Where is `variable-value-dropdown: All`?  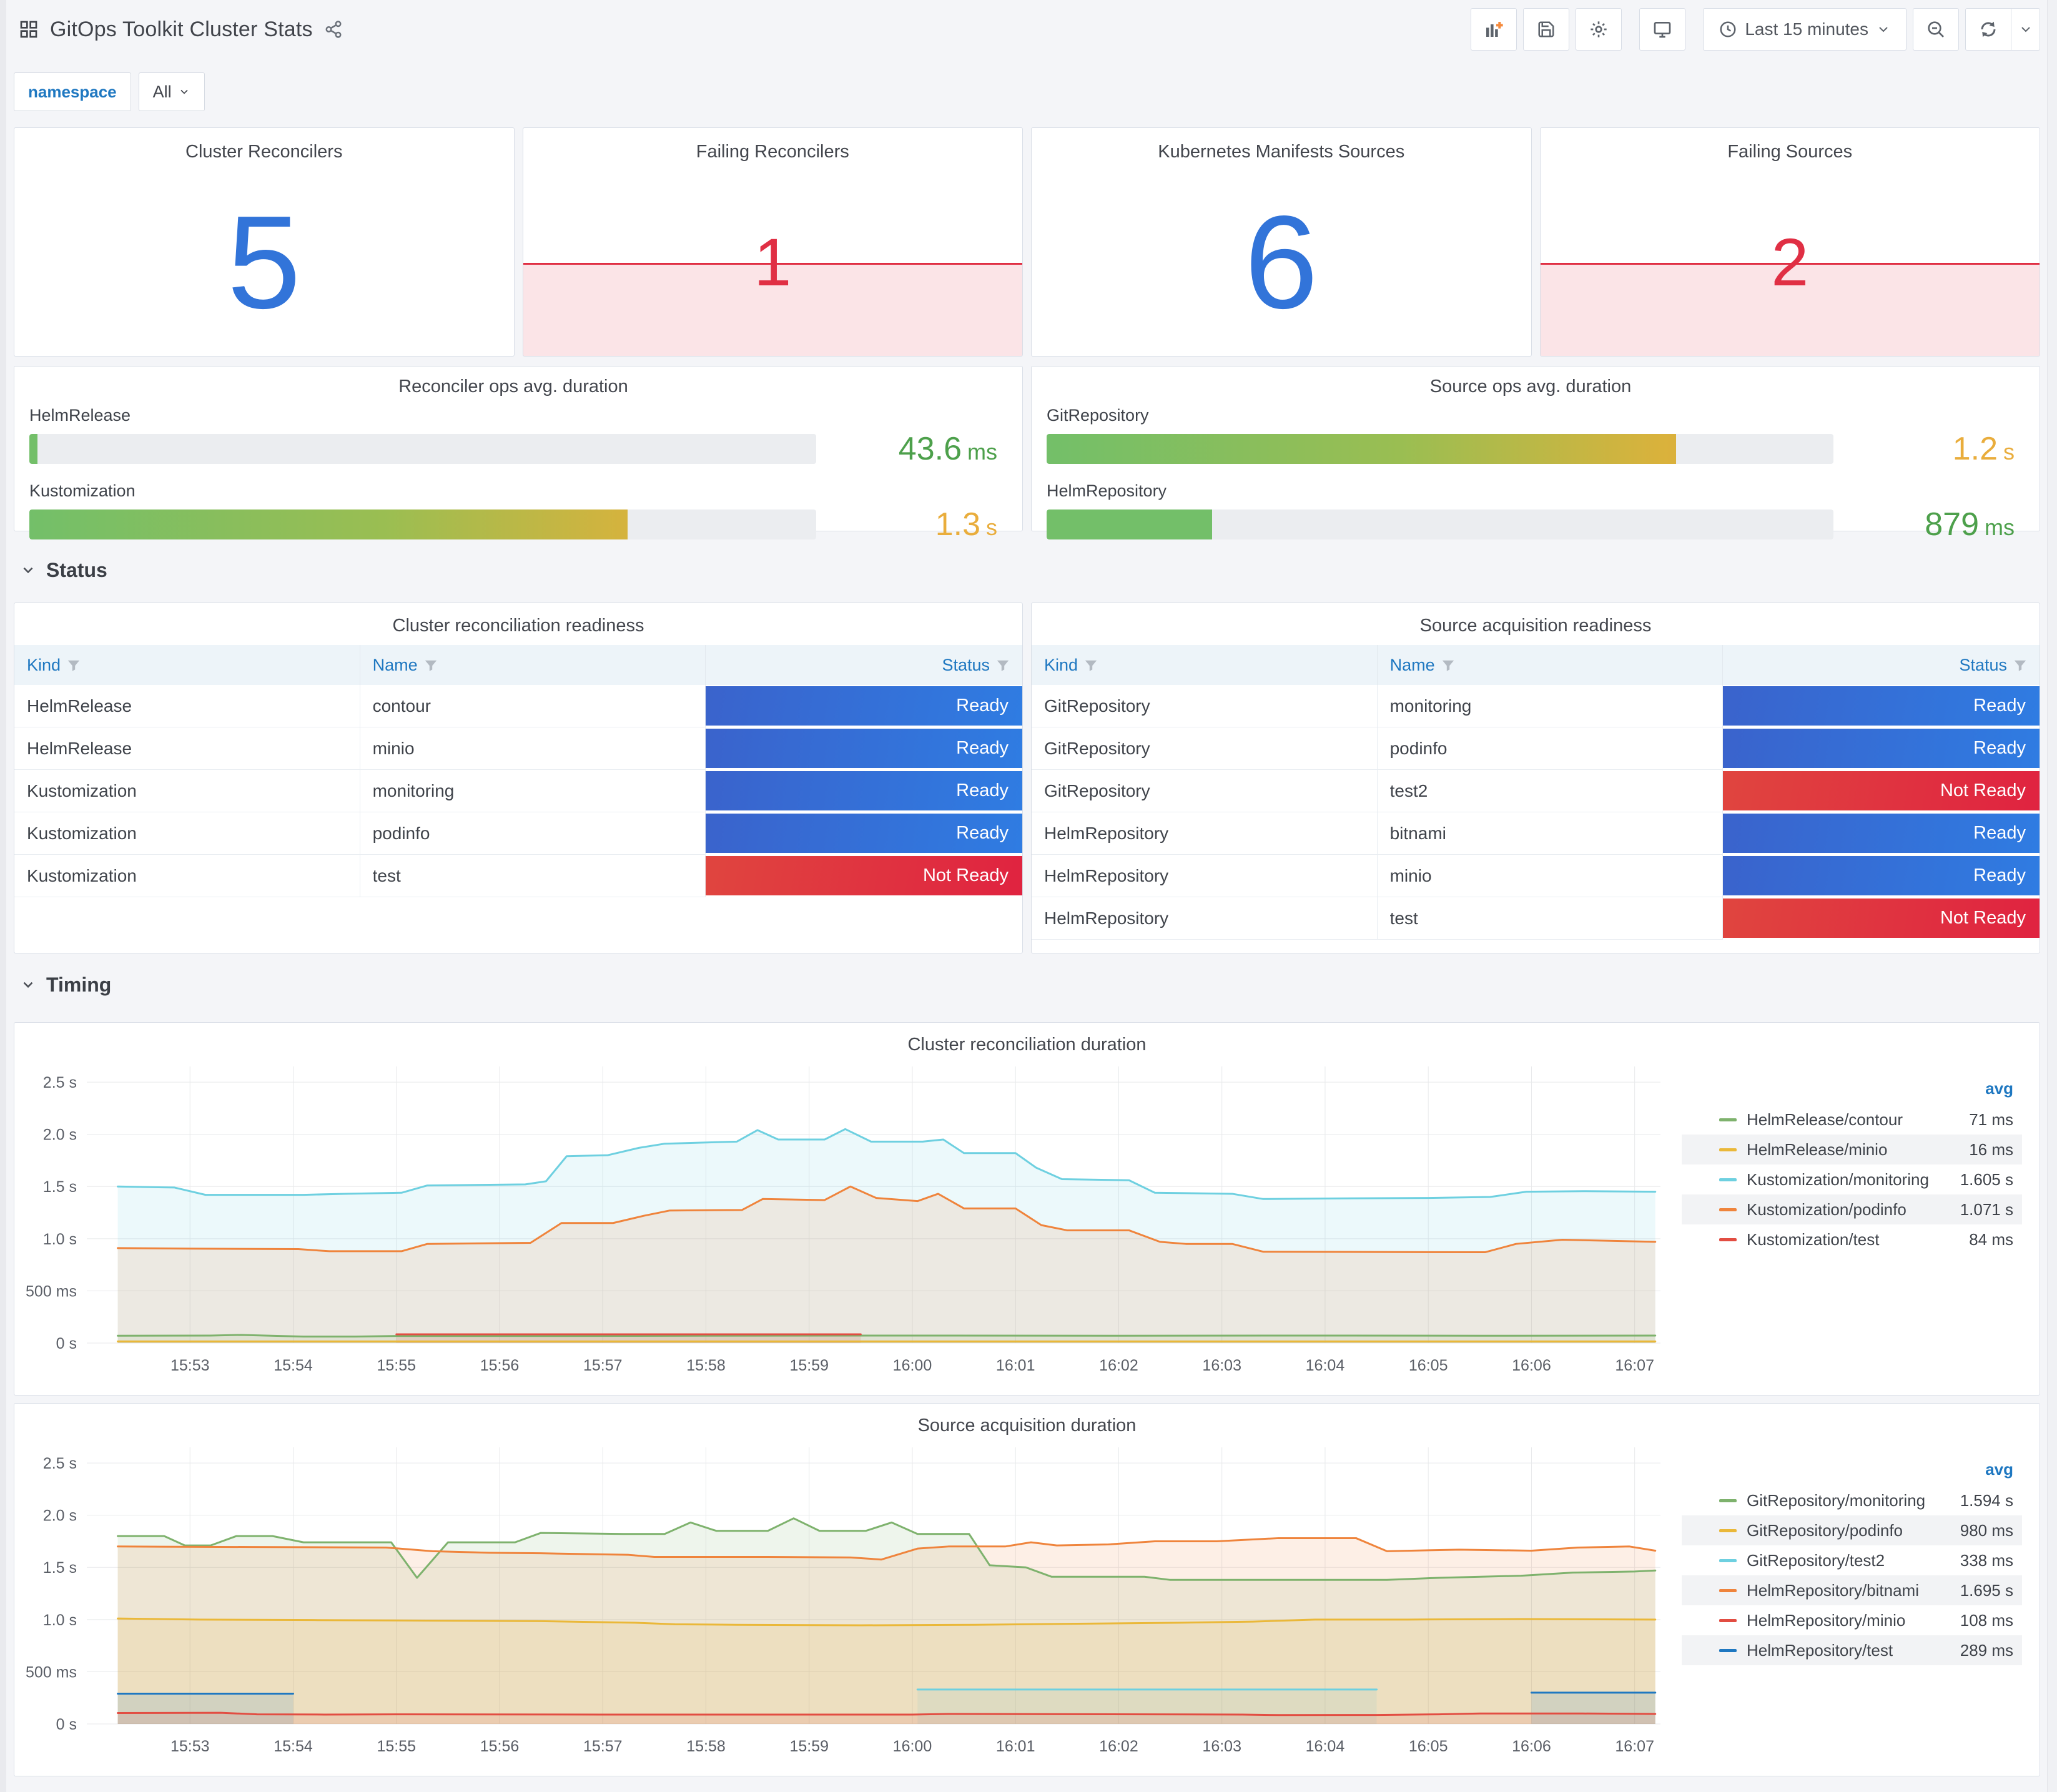
variable-value-dropdown: All is located at coordinates (171, 91).